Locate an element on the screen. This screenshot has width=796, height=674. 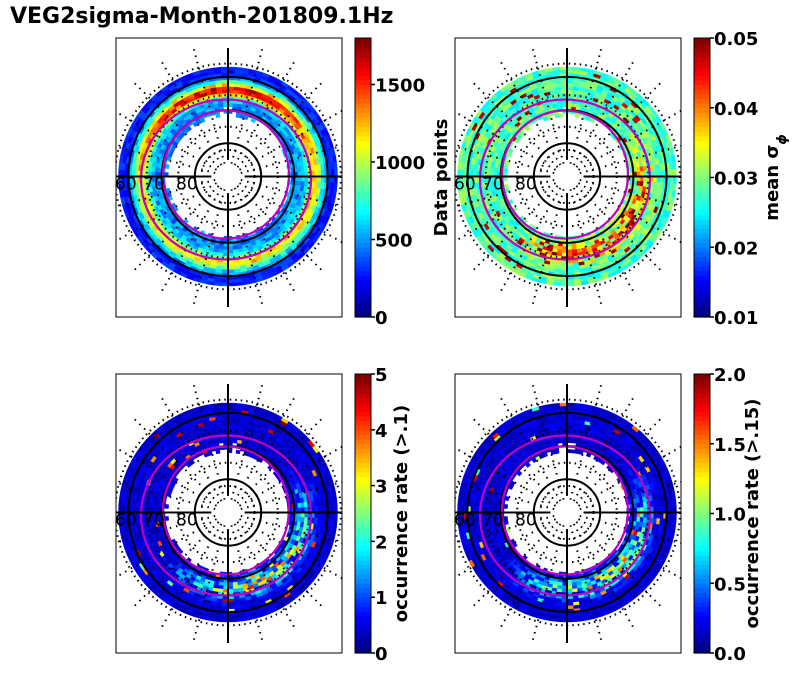
colorbar-frame is located at coordinates (363, 513).